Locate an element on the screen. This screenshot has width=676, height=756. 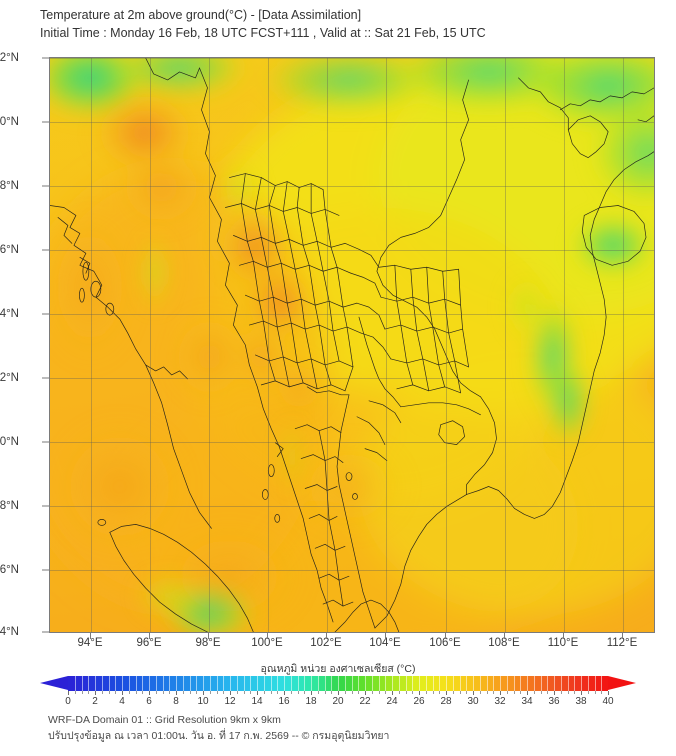
colorbar-extend-low-arrow is located at coordinates (54, 683).